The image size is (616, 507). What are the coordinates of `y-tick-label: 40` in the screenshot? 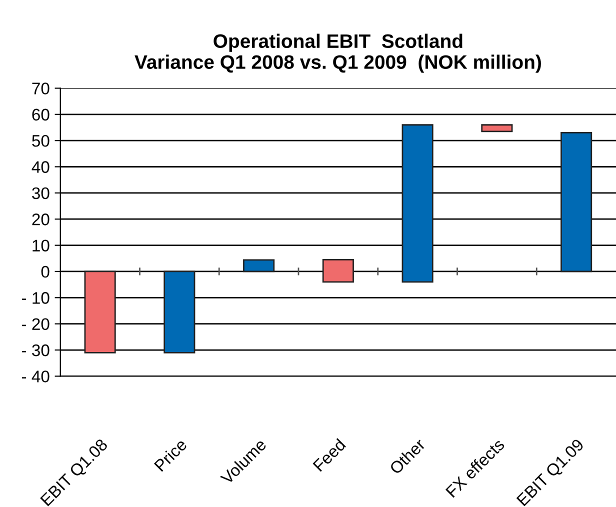 It's located at (41, 167).